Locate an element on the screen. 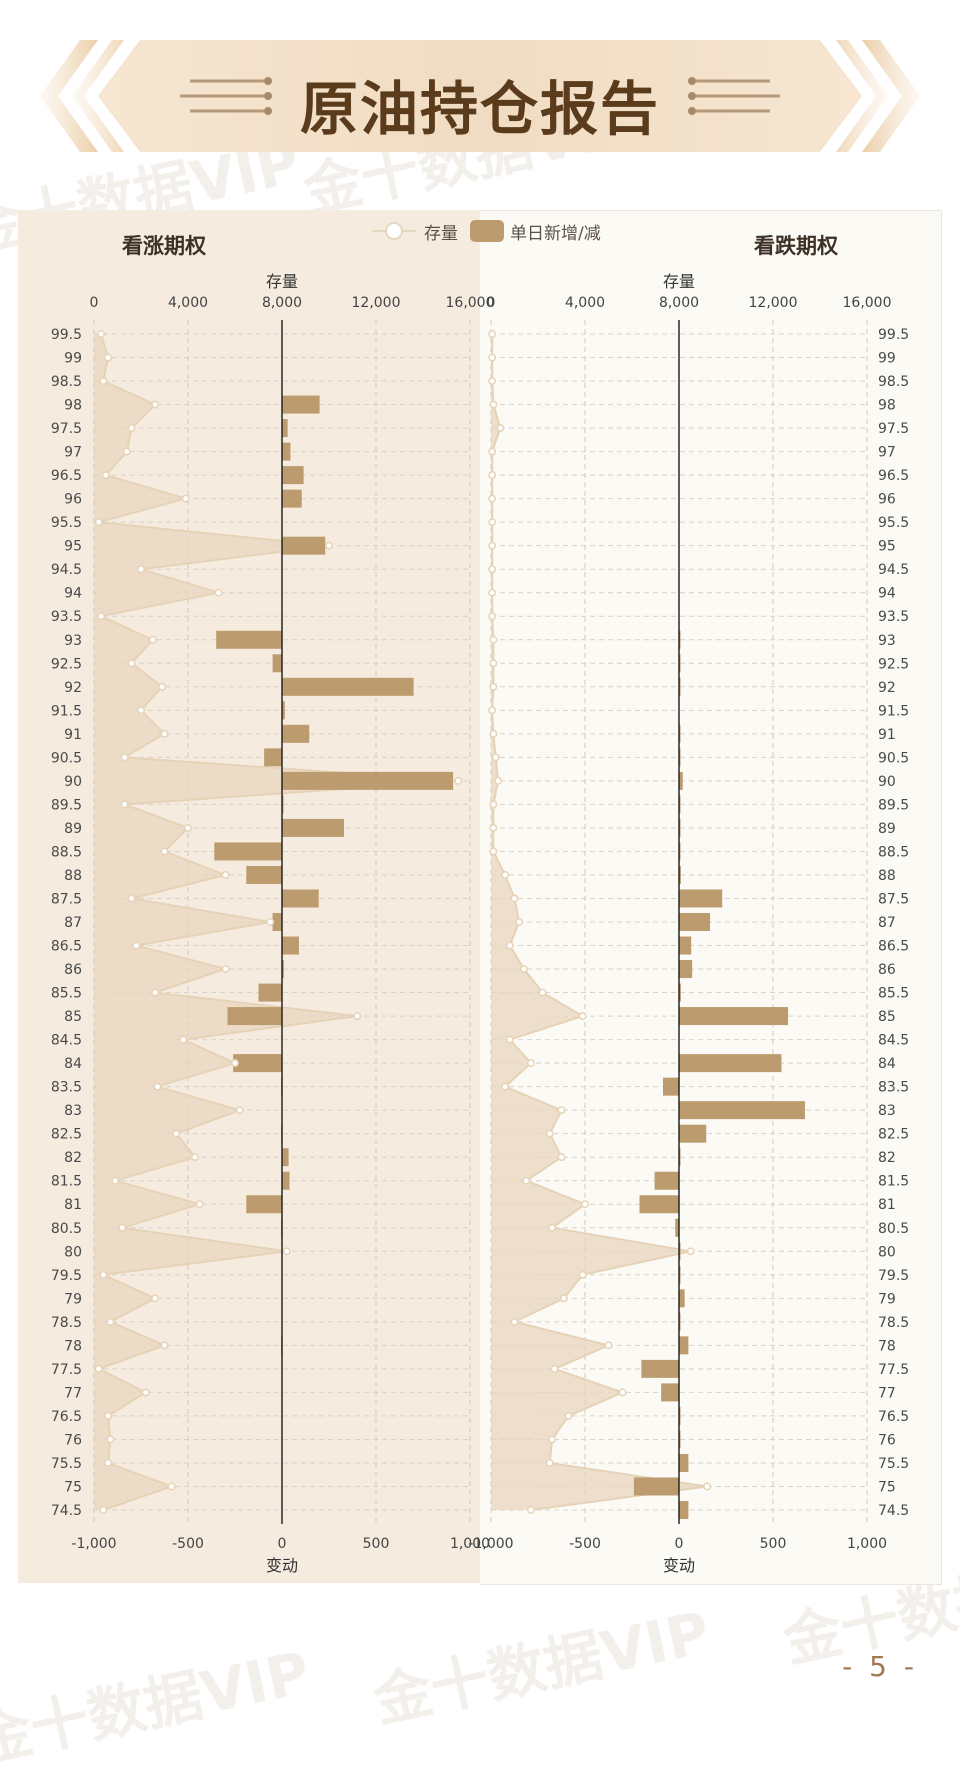 The image size is (960, 1779). put-category-label: 79 is located at coordinates (887, 1299).